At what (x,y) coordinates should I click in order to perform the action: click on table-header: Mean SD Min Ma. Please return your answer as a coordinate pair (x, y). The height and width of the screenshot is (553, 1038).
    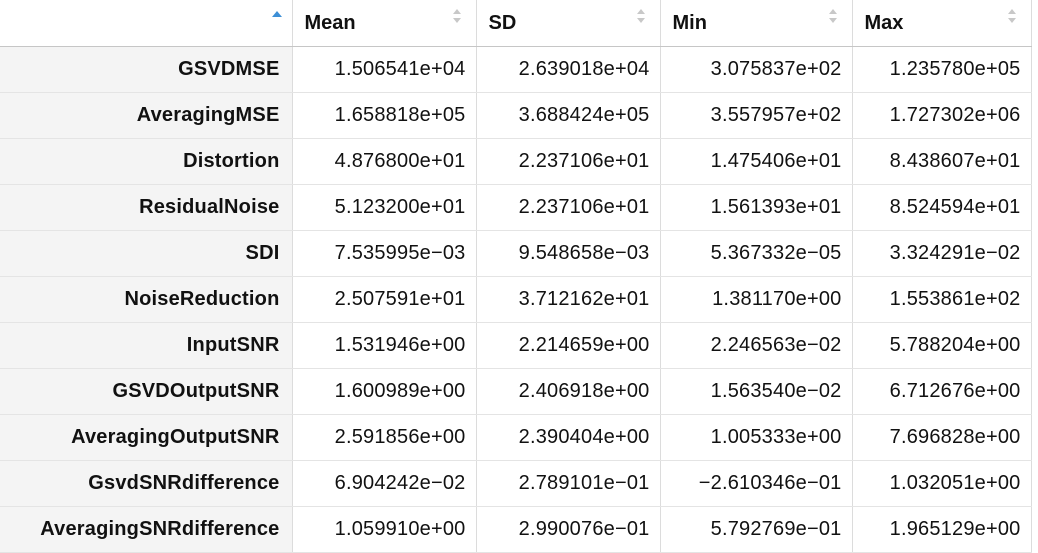
    Looking at the image, I should click on (516, 23).